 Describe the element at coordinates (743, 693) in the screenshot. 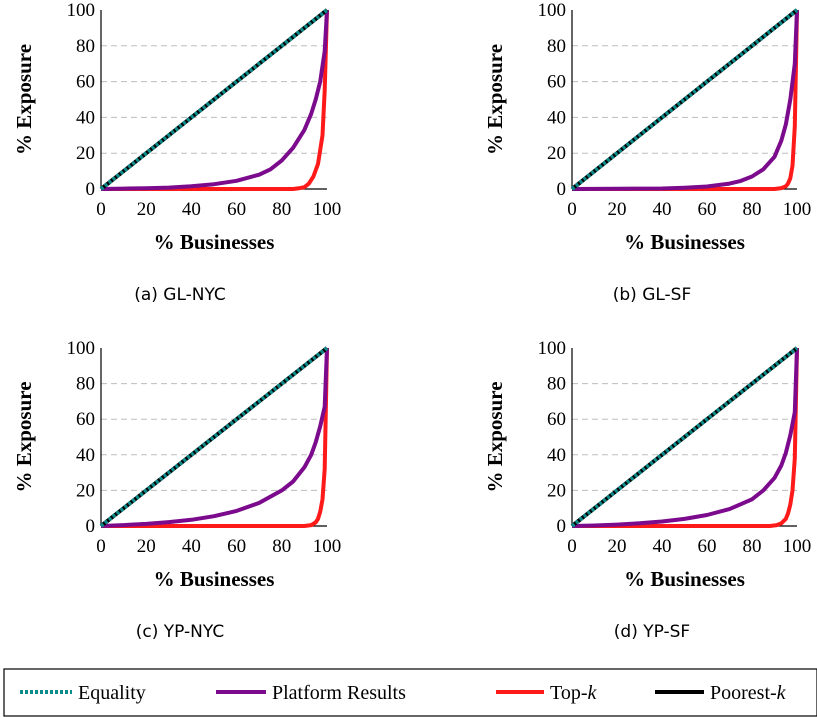

I see `legend-label-poorest-k-prefix: Poorest-` at that location.